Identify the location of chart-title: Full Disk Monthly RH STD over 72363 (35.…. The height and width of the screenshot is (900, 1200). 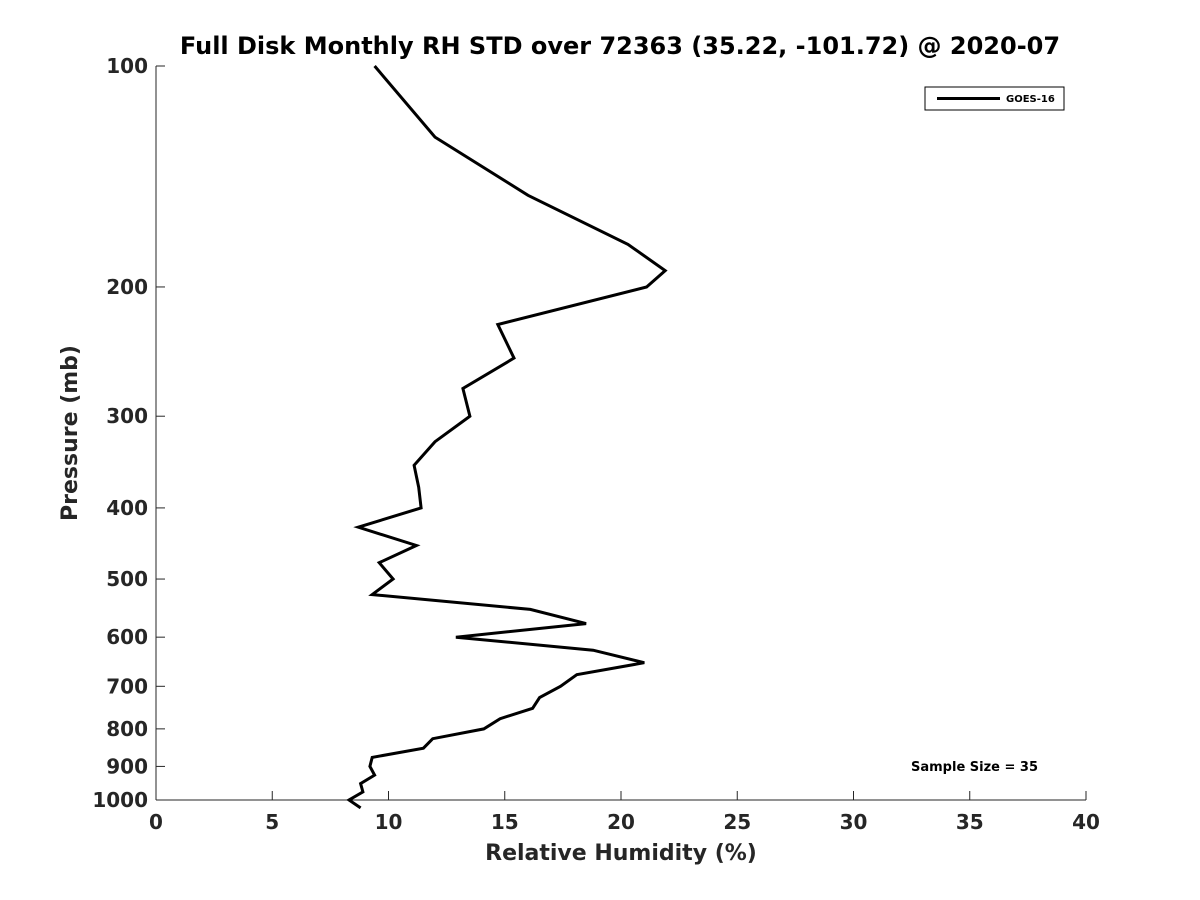
(620, 46).